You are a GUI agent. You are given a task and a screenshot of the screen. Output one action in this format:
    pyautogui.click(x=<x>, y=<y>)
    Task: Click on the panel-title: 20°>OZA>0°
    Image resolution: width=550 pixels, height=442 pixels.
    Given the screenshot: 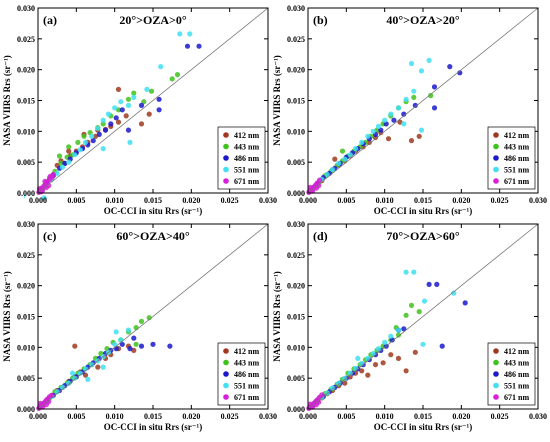 What is the action you would take?
    pyautogui.click(x=152, y=20)
    